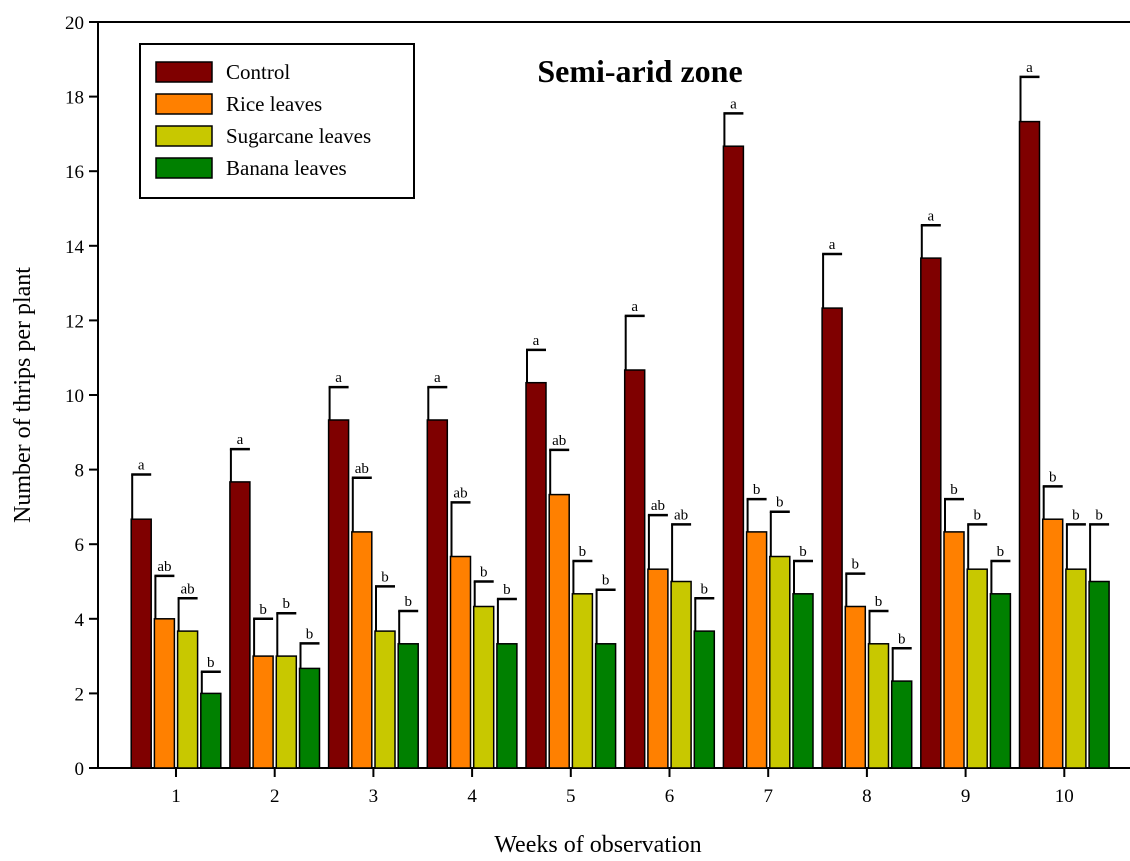  Describe the element at coordinates (81, 396) in the screenshot. I see `y-ticks: 0 2 4 6 8 10 12 14 16 18 20` at that location.